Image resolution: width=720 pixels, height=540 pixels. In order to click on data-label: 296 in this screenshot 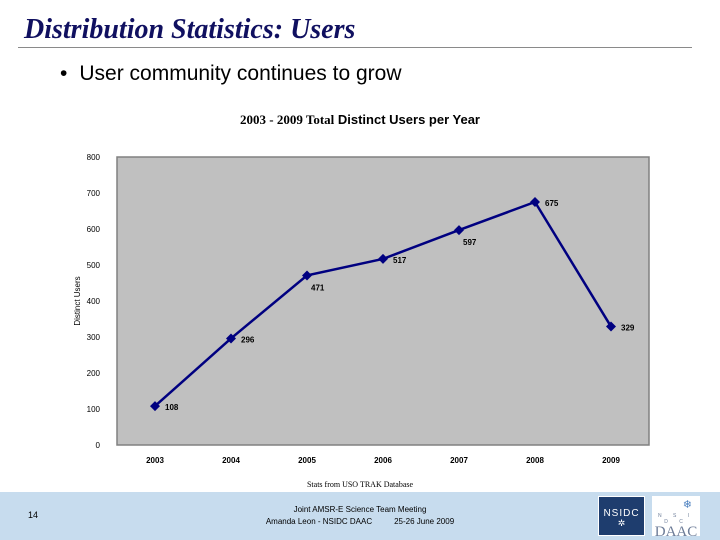, I will do `click(248, 339)`.